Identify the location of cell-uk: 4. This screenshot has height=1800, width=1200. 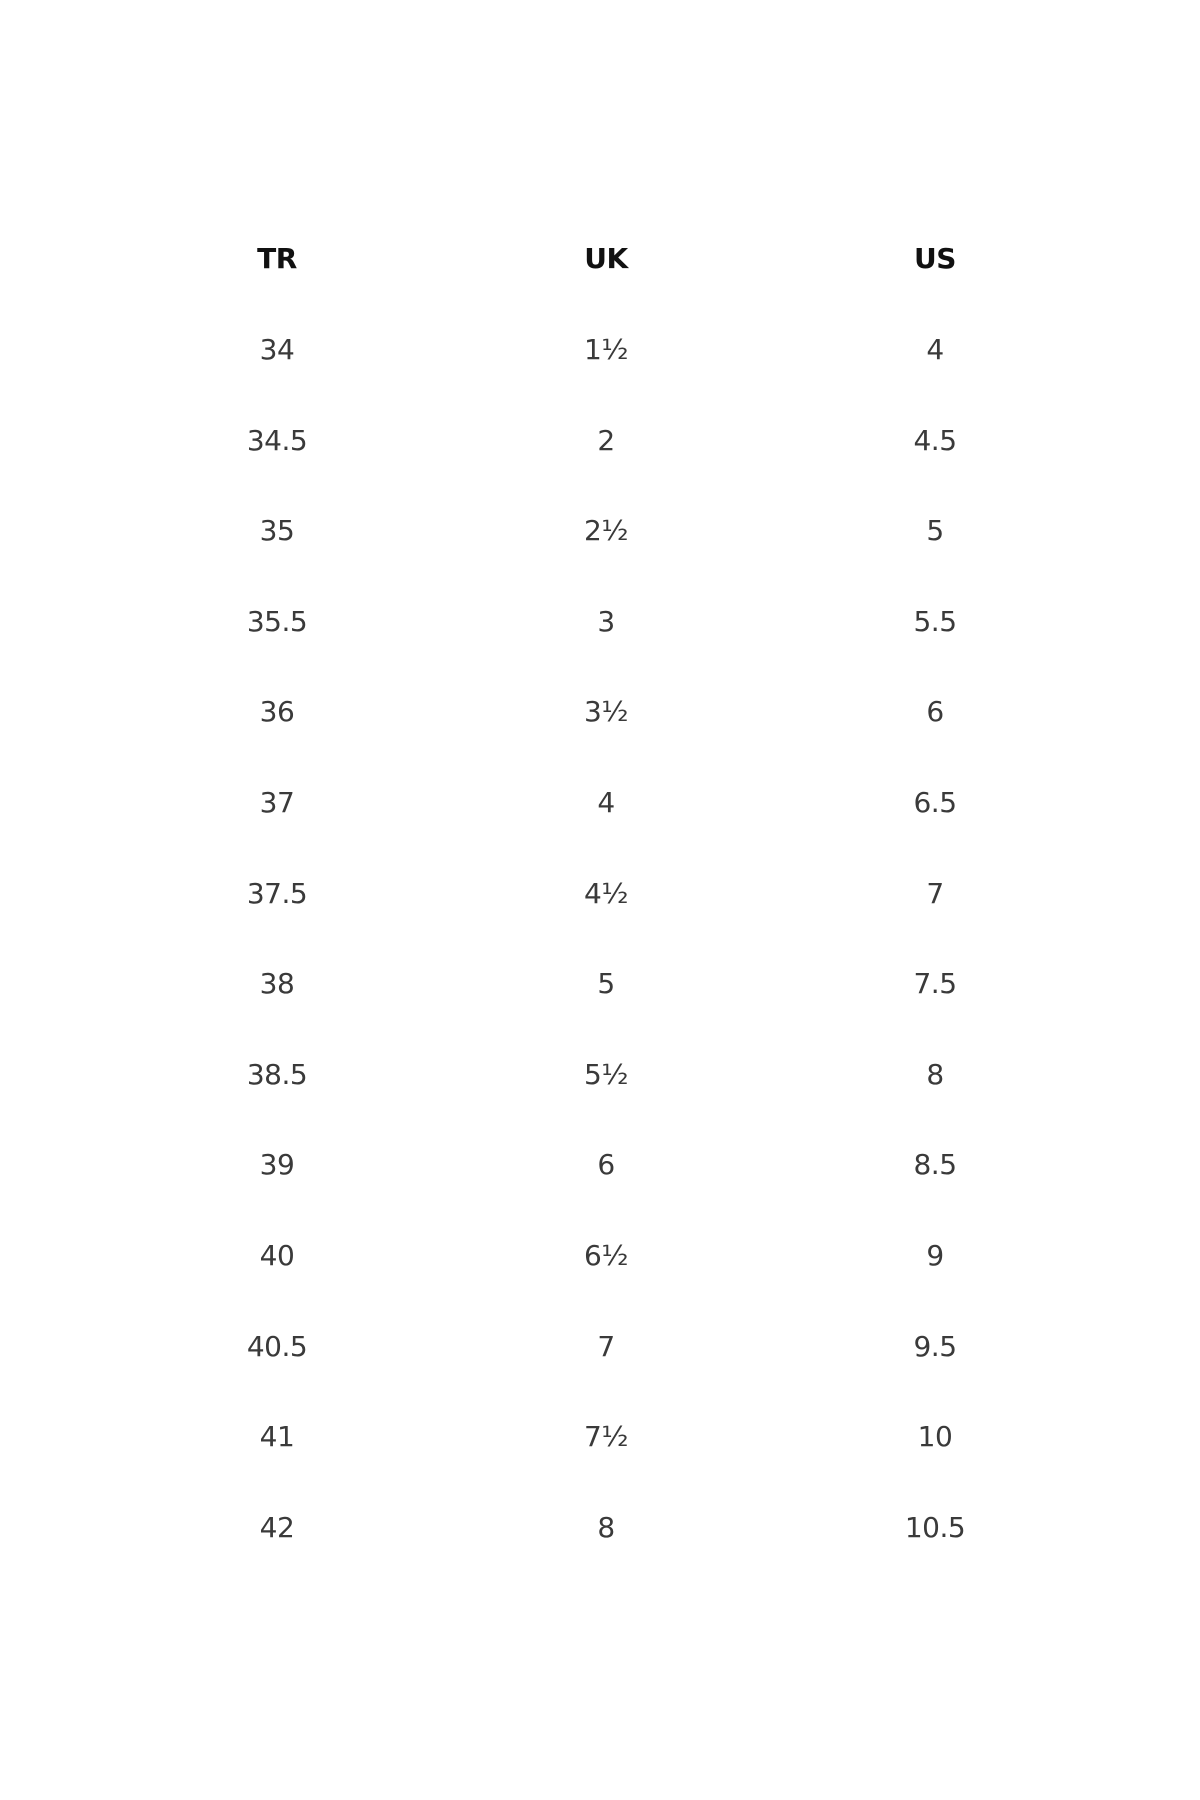
(606, 802).